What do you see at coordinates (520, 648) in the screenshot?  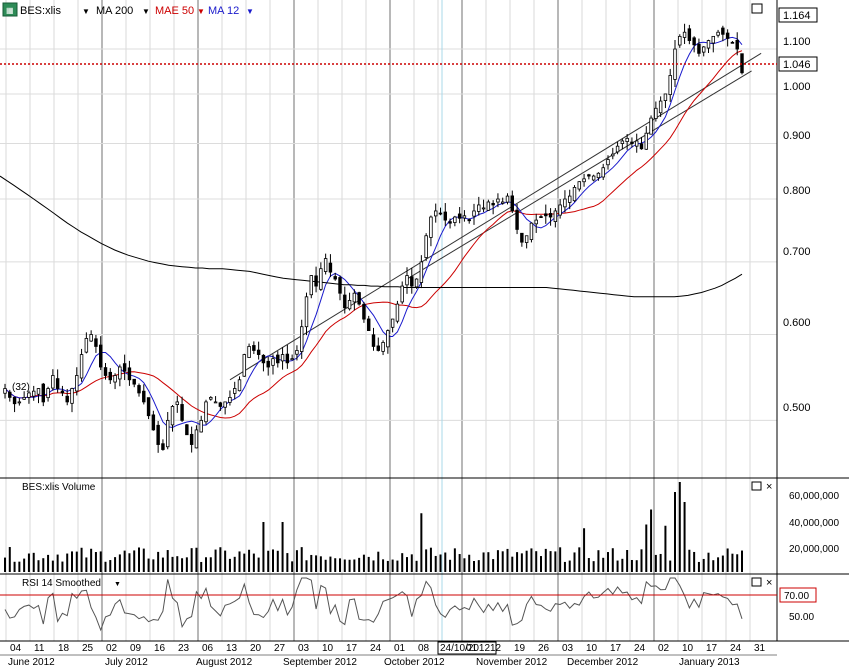 I see `date-day-label: 19` at bounding box center [520, 648].